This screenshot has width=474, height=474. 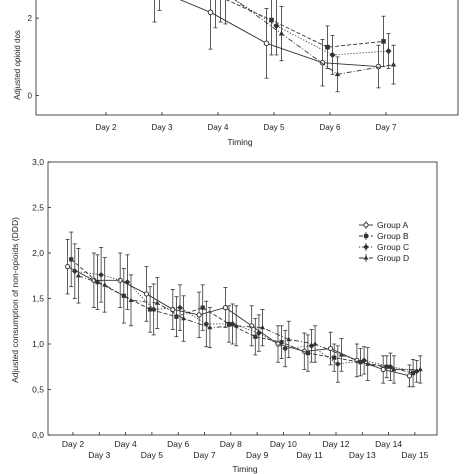 What do you see at coordinates (244, 469) in the screenshot?
I see `bottom-x-axis-title: Timing` at bounding box center [244, 469].